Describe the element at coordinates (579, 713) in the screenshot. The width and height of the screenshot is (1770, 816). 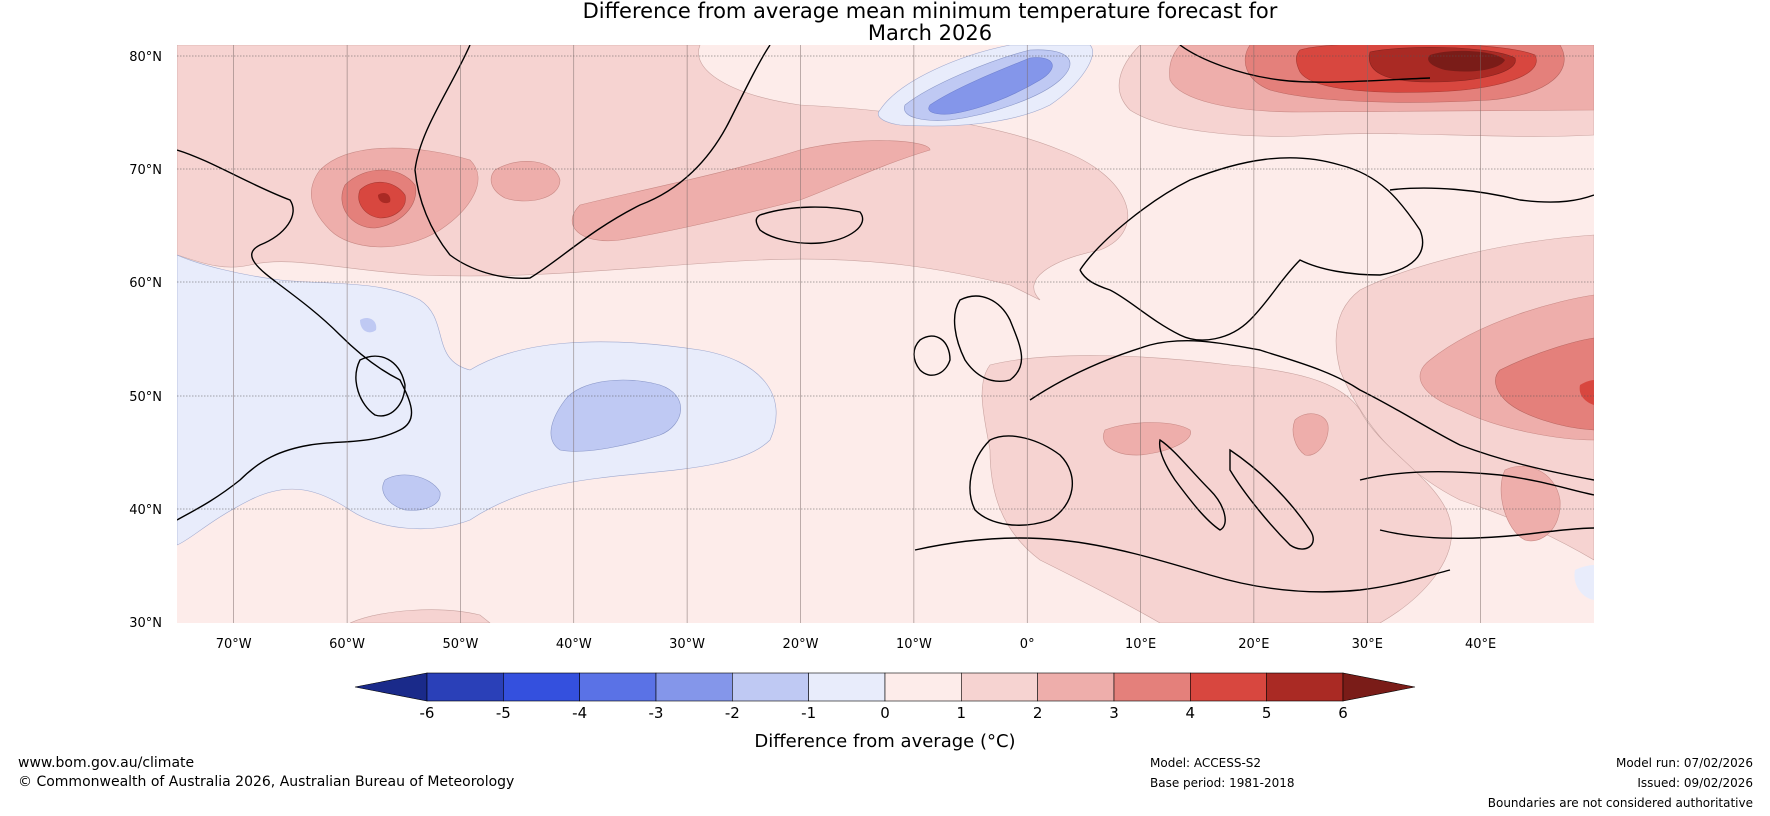
I see `colorbar-tick-label: -4` at that location.